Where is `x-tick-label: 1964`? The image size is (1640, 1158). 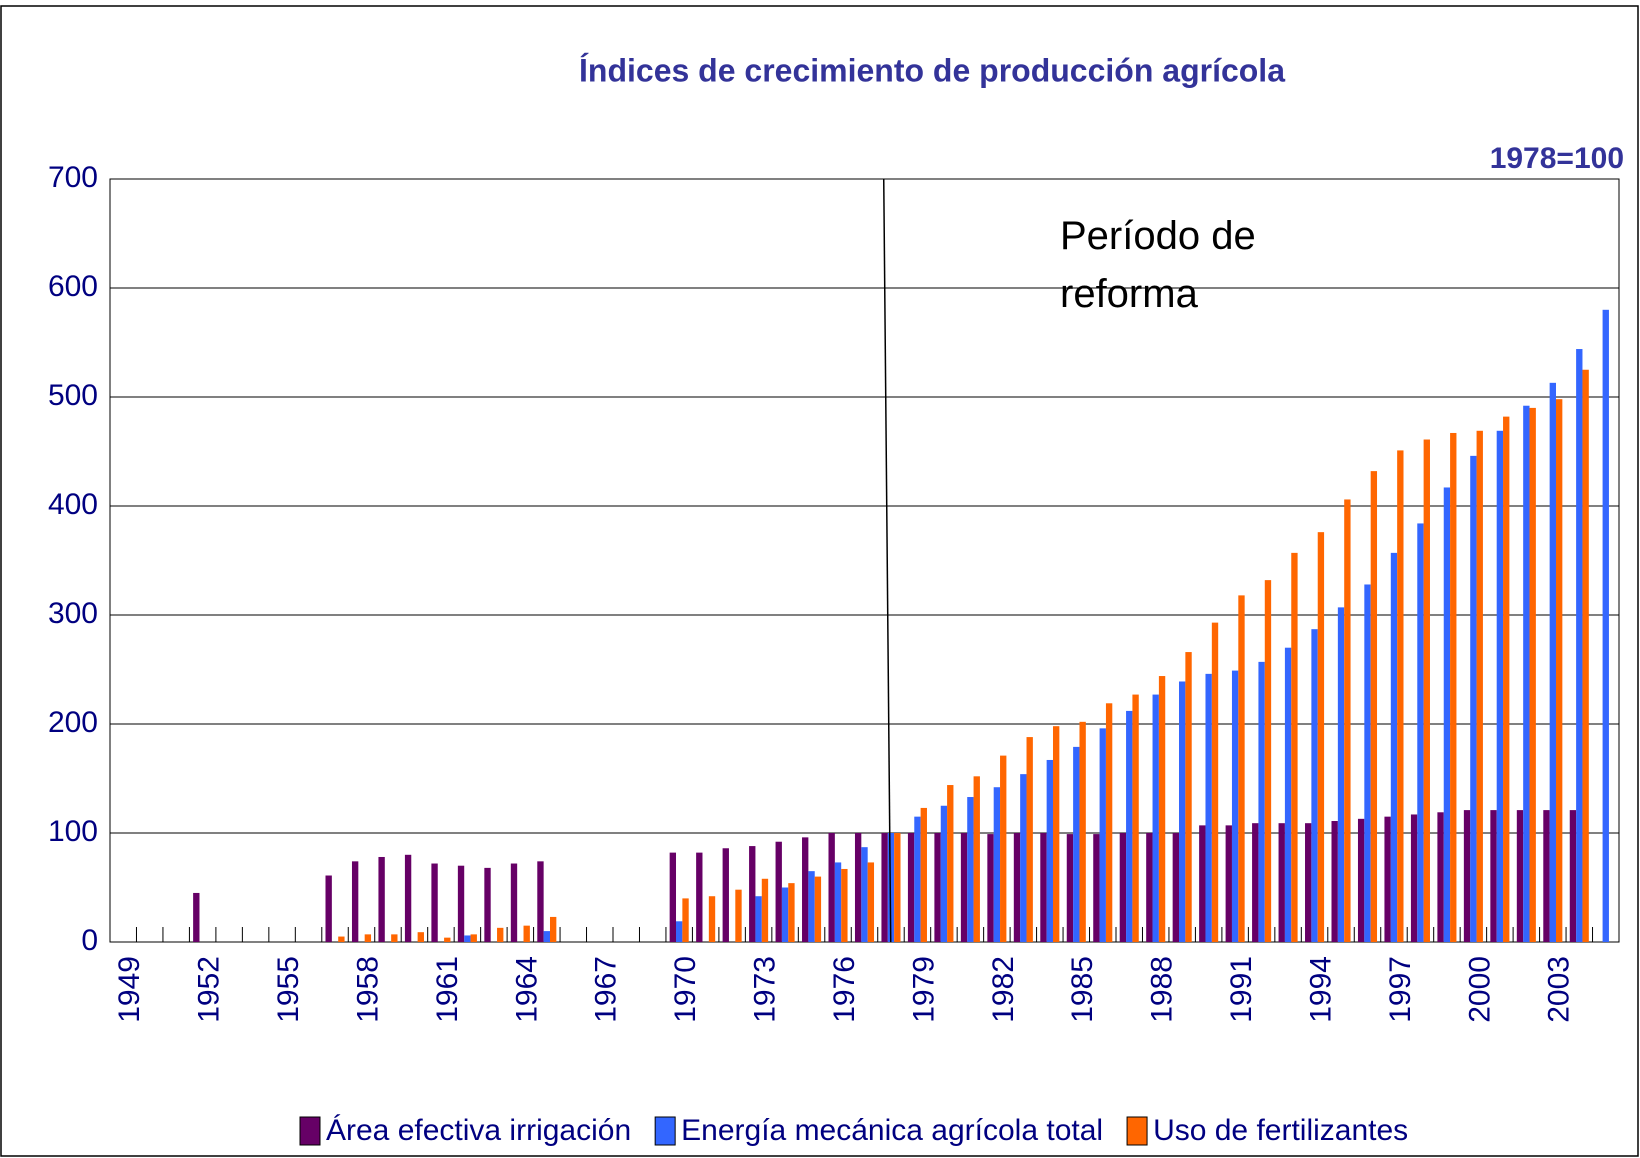
x-tick-label: 1964 is located at coordinates (526, 989).